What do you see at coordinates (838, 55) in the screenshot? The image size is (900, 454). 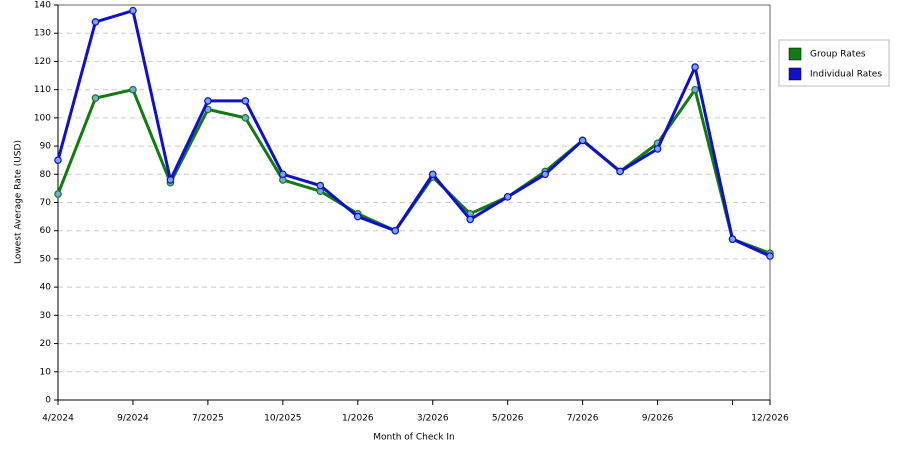 I see `legend-label: Group Rates` at bounding box center [838, 55].